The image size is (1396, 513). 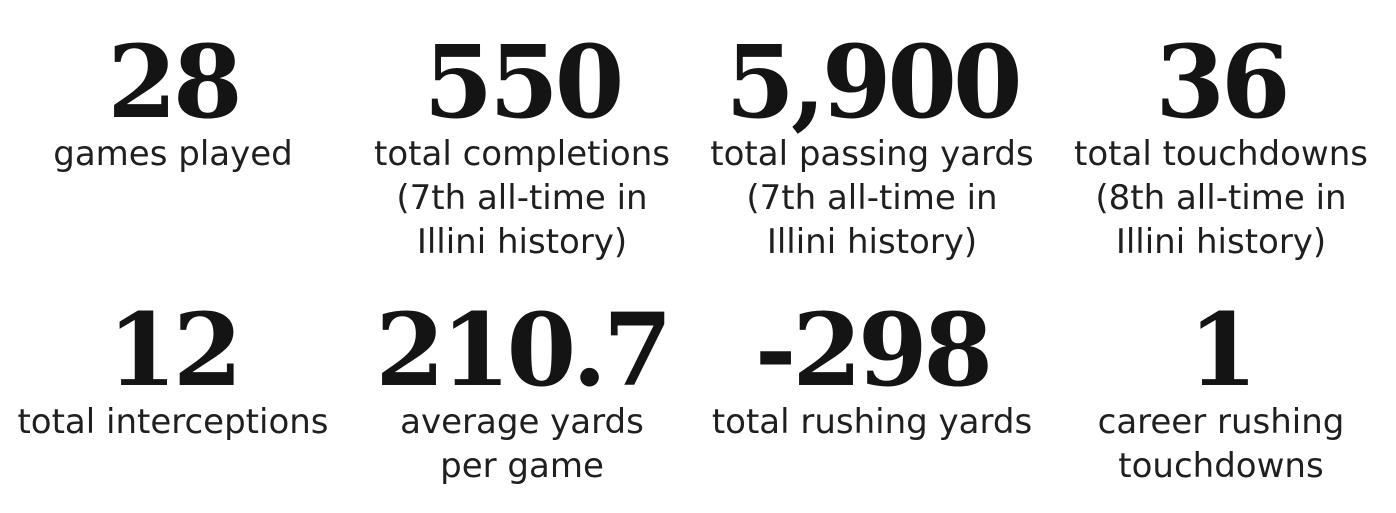 What do you see at coordinates (1223, 350) in the screenshot?
I see `stat-value: 1` at bounding box center [1223, 350].